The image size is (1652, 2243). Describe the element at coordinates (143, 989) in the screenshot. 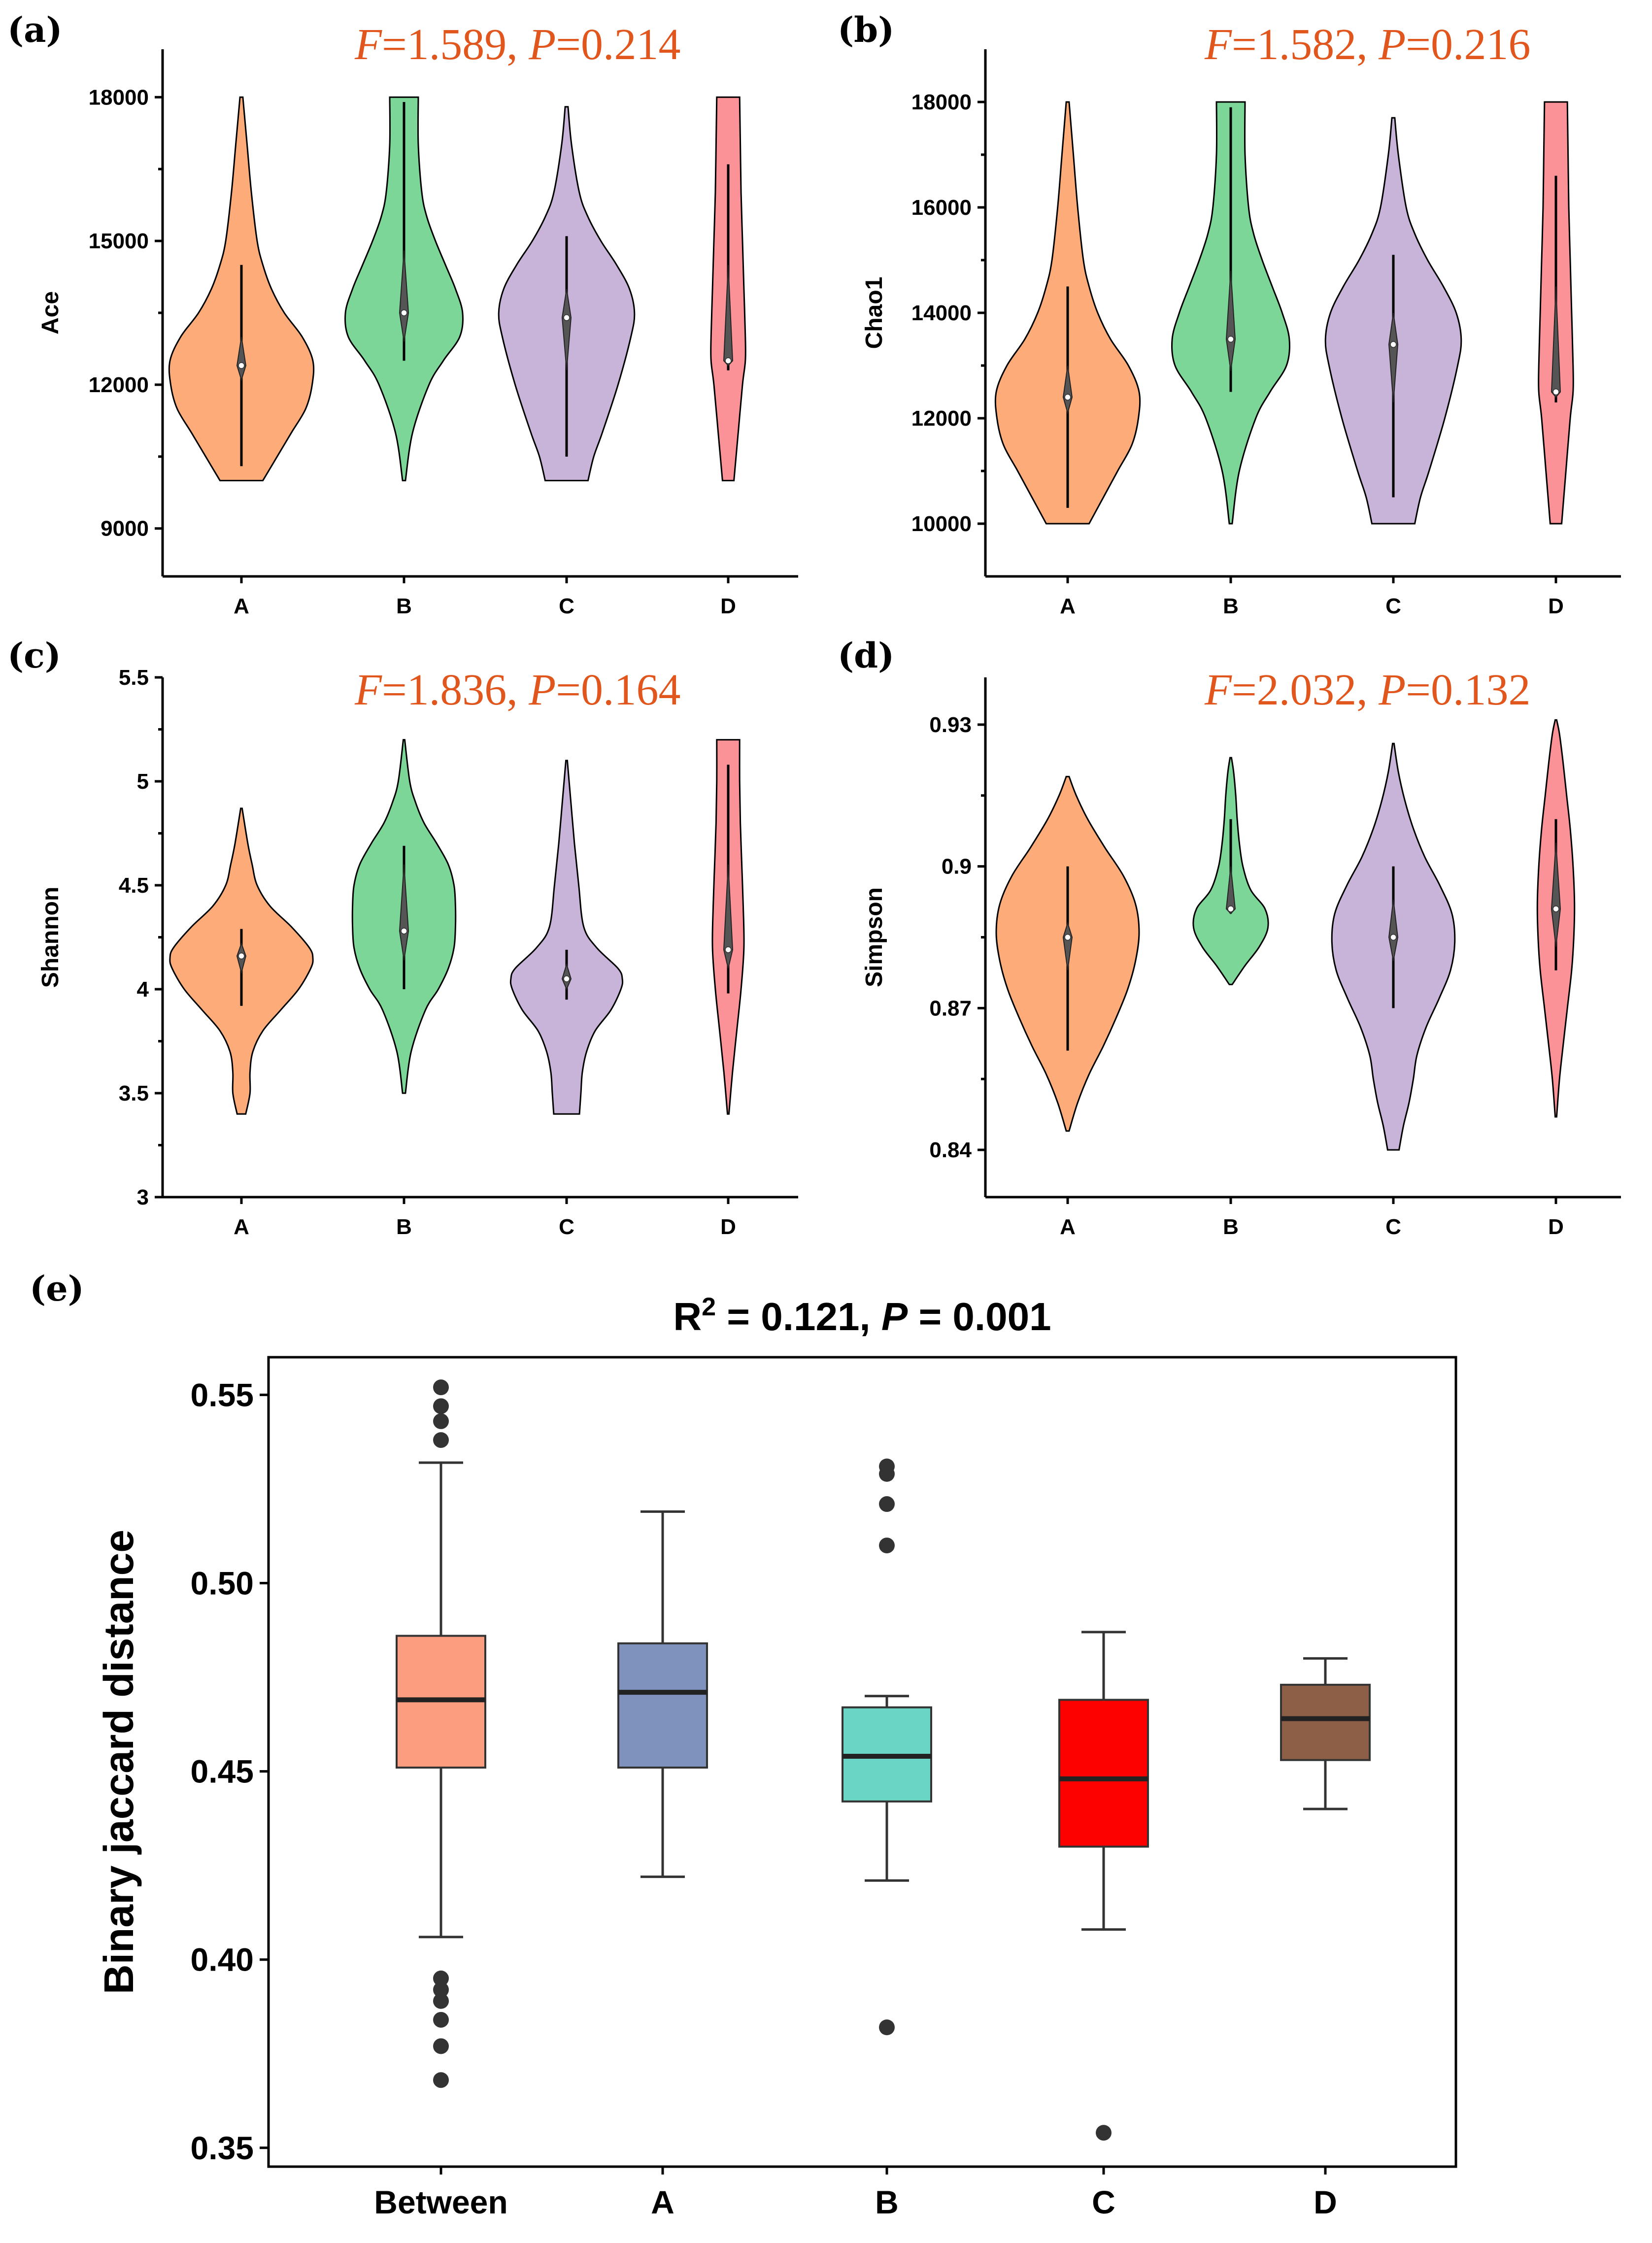

I see `y-tick-label: 4` at that location.